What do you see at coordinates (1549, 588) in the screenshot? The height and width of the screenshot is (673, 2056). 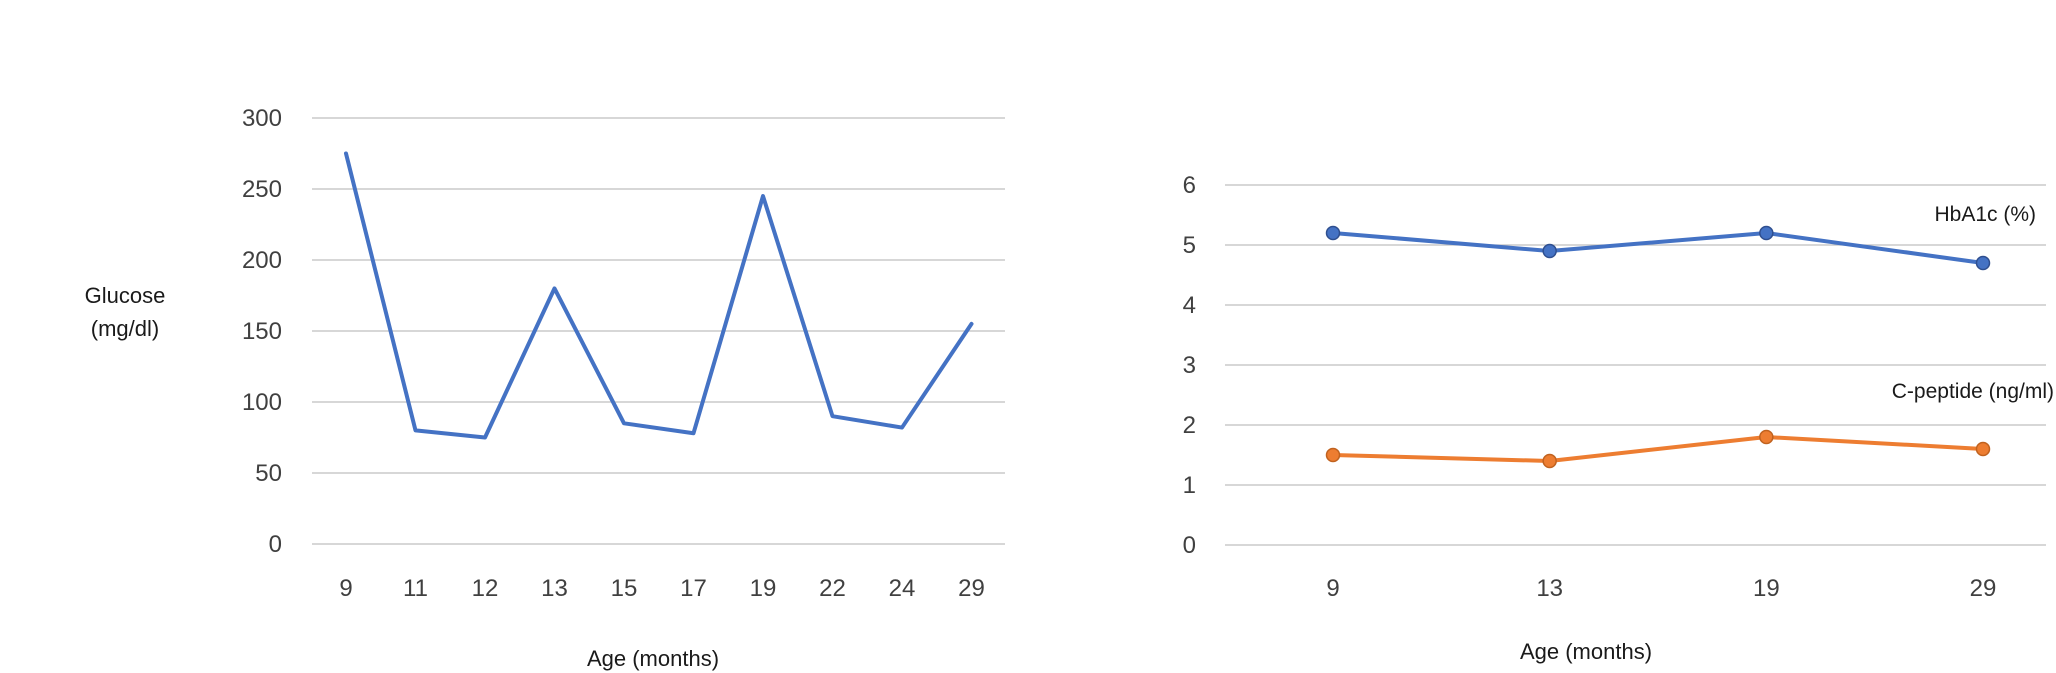 I see `c2-x-tick-label: 13` at bounding box center [1549, 588].